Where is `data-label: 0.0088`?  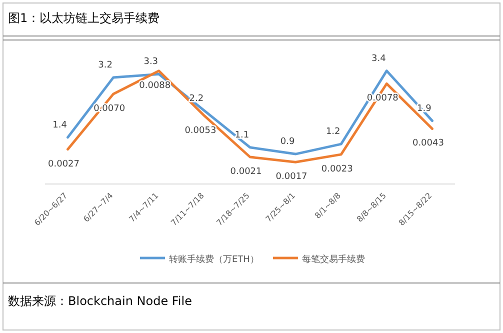 data-label: 0.0088 is located at coordinates (155, 85).